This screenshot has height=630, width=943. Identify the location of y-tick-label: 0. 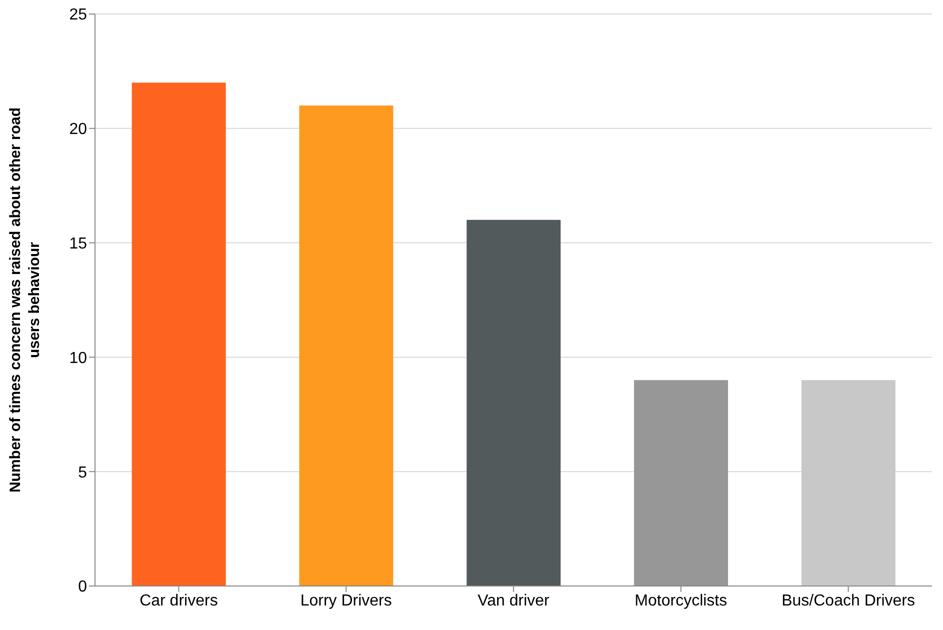
(83, 587).